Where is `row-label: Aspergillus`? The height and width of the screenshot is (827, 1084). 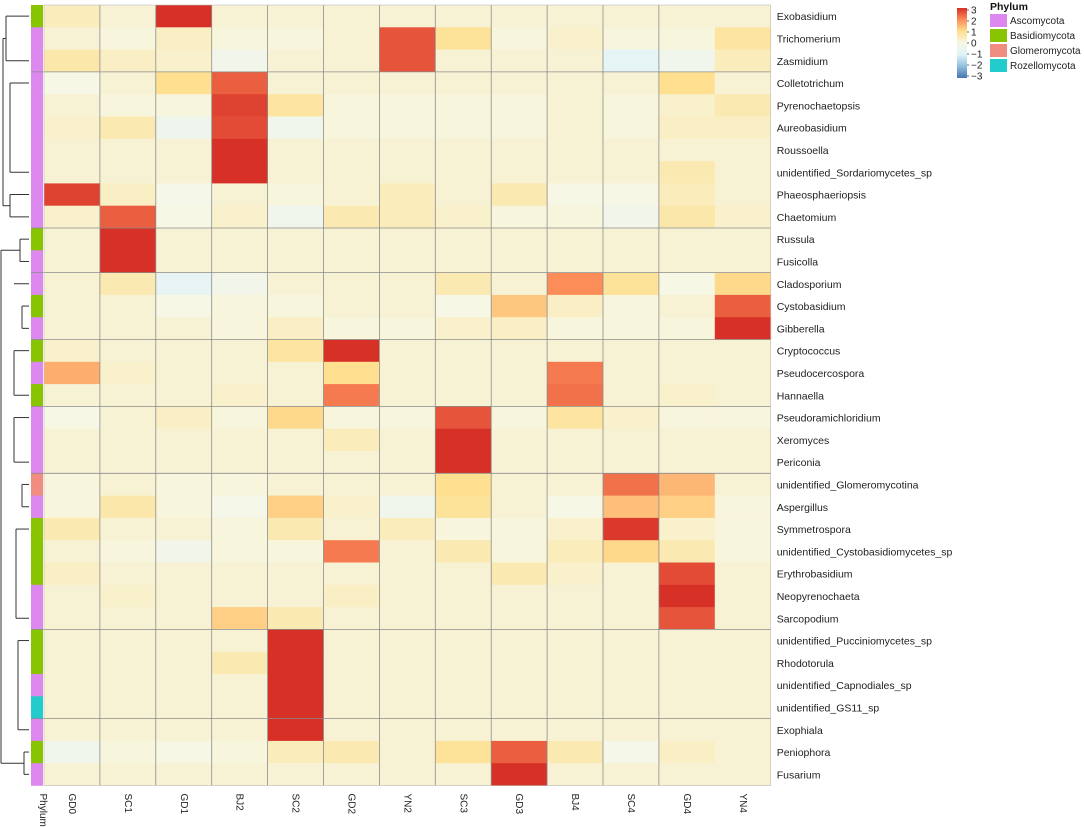 row-label: Aspergillus is located at coordinates (802, 508).